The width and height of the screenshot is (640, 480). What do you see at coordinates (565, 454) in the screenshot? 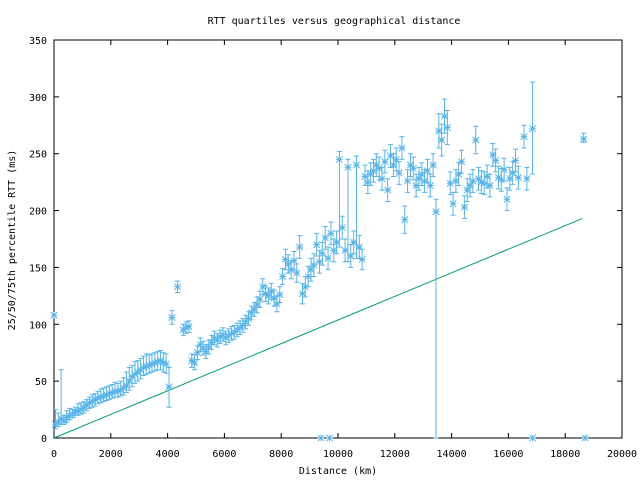
I see `x-tick-label: 18000` at bounding box center [565, 454].